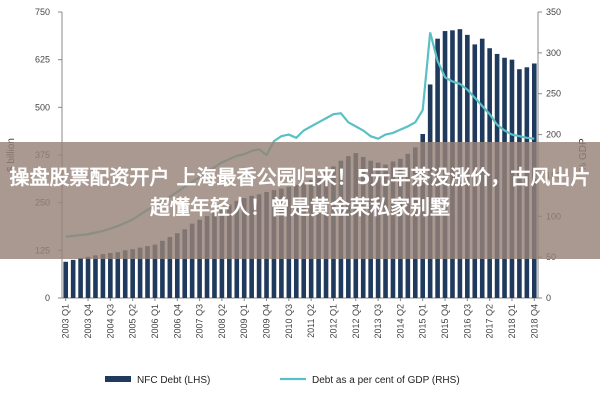  Describe the element at coordinates (88, 321) in the screenshot. I see `x-tick-label: 2003 Q4` at that location.